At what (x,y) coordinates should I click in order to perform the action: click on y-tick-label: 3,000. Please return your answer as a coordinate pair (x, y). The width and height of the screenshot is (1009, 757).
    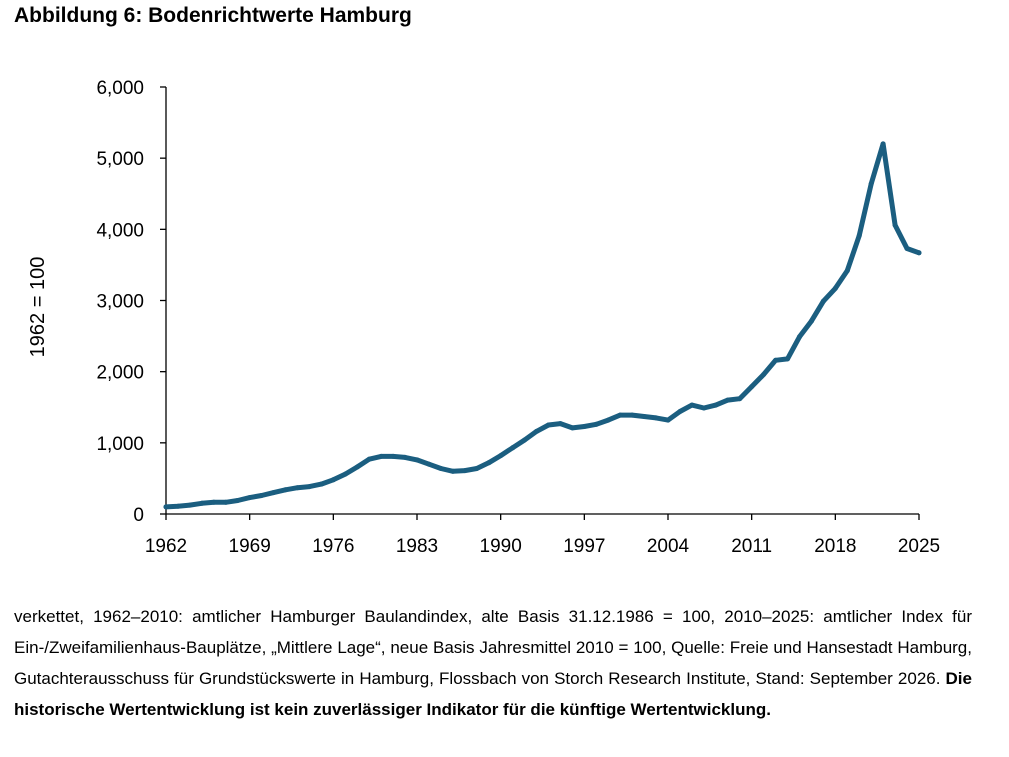
    Looking at the image, I should click on (120, 302).